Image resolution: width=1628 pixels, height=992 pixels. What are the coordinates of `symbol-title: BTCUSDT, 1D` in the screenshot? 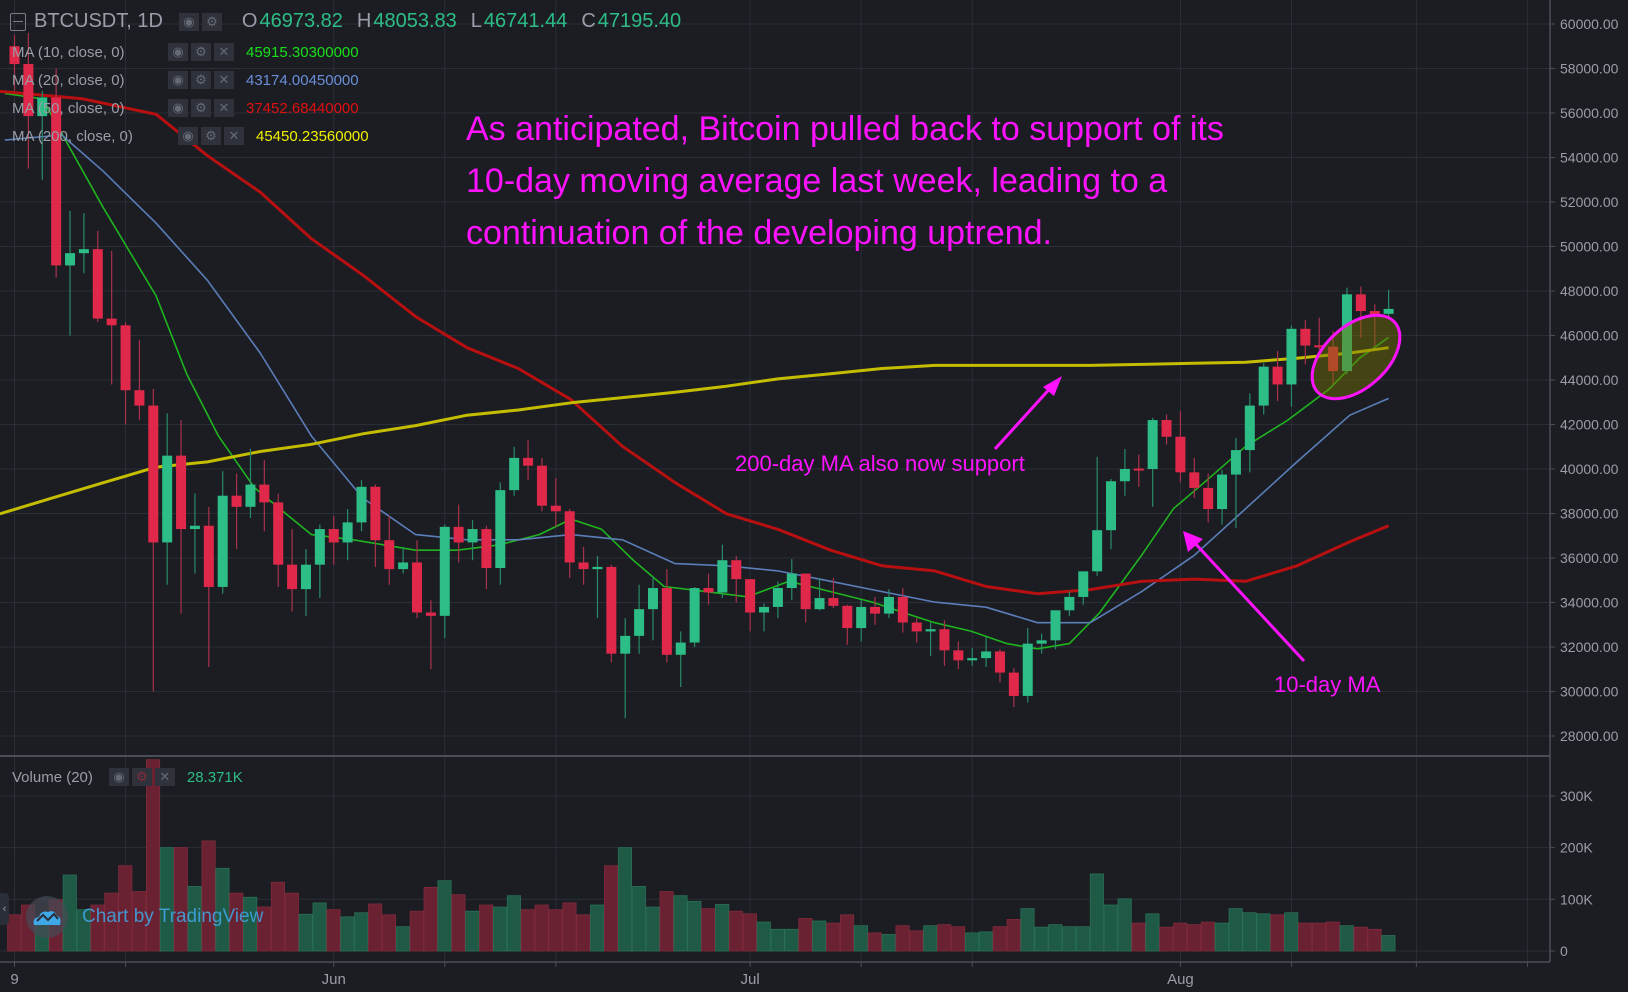 It's located at (98, 21).